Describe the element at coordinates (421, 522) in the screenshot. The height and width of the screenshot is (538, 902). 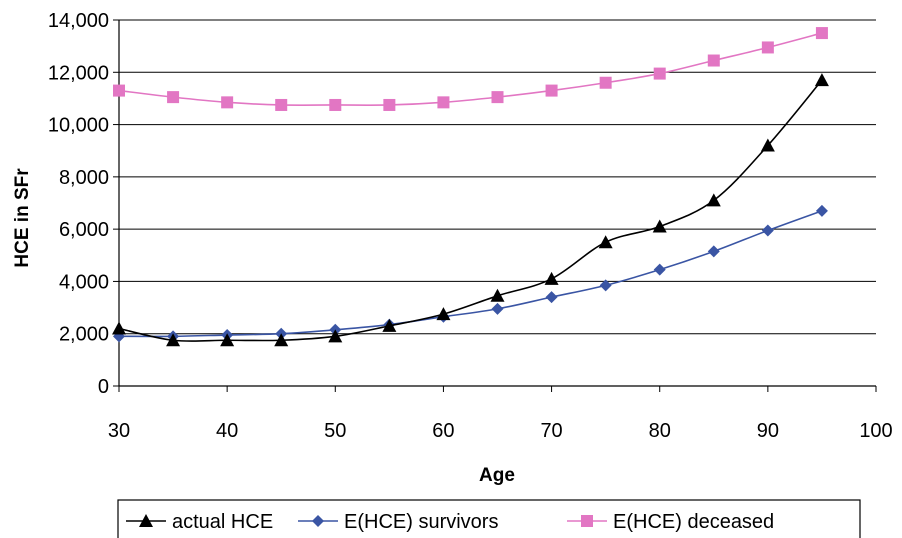
I see `legend-label: E(HCE) survivors` at that location.